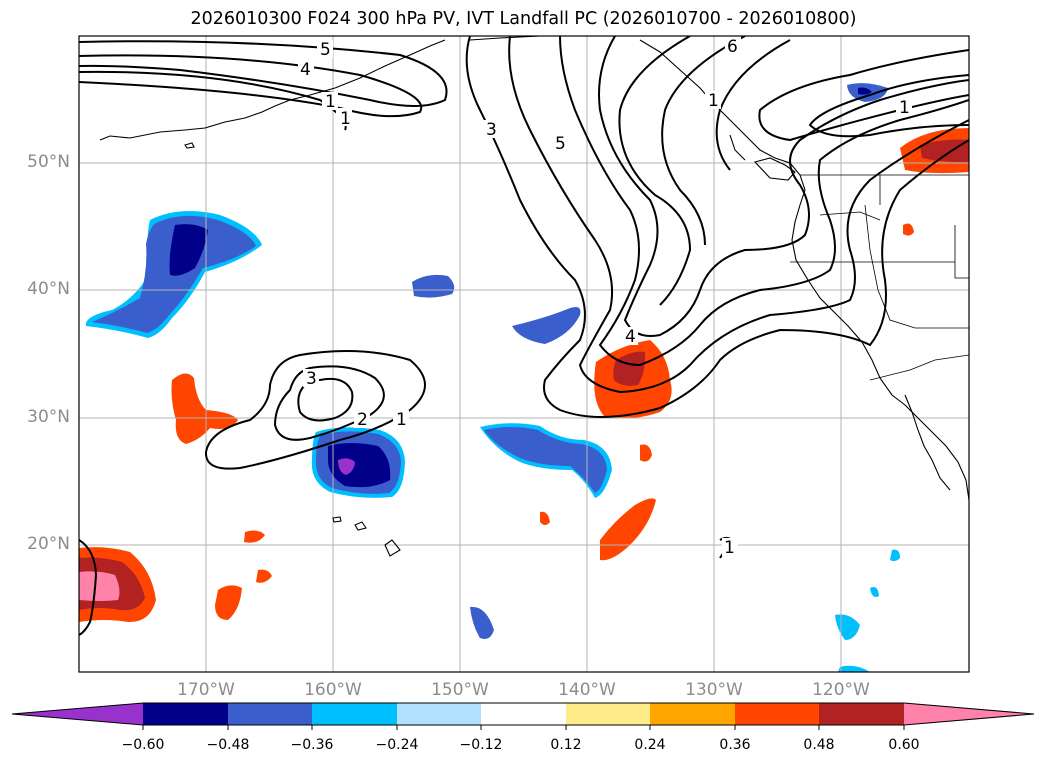 The height and width of the screenshot is (765, 1047). Describe the element at coordinates (904, 745) in the screenshot. I see `colorbar-tick-label: 0.60` at that location.